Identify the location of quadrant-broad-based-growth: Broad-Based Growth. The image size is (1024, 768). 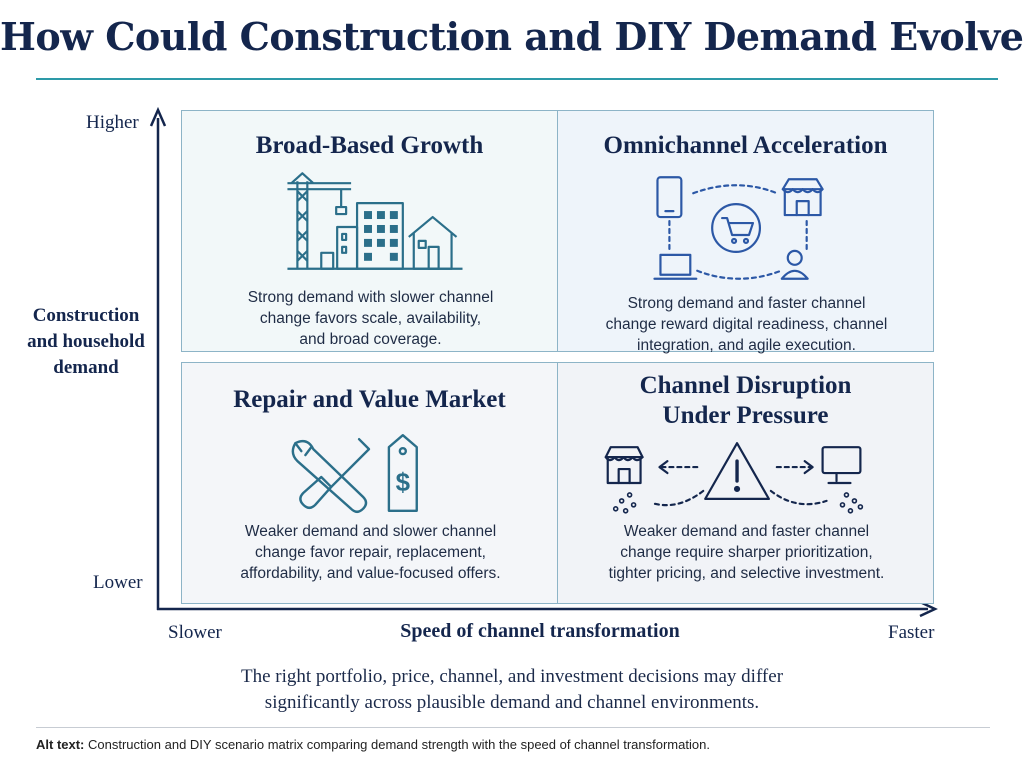
(369, 231).